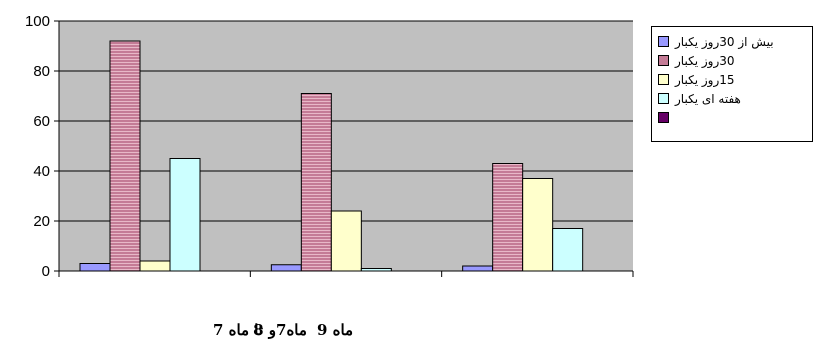 The image size is (822, 340). Describe the element at coordinates (41, 221) in the screenshot. I see `y-tick-label: 20` at that location.